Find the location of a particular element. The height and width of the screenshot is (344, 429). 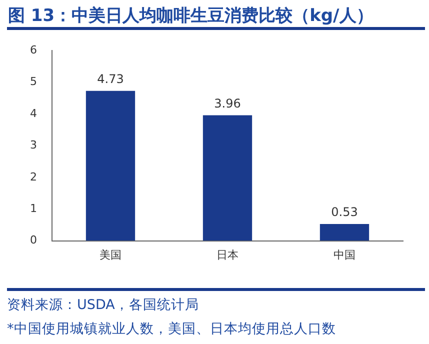

y-tick-label: 2 is located at coordinates (33, 177).